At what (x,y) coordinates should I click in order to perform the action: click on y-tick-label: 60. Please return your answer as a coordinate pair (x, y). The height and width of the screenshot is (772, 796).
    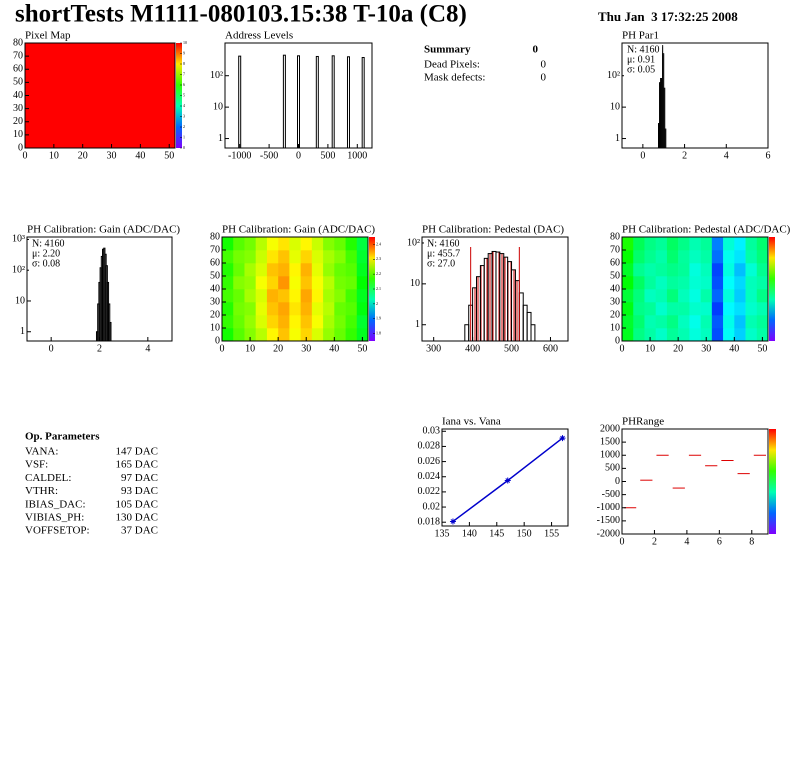
    Looking at the image, I should click on (18, 69).